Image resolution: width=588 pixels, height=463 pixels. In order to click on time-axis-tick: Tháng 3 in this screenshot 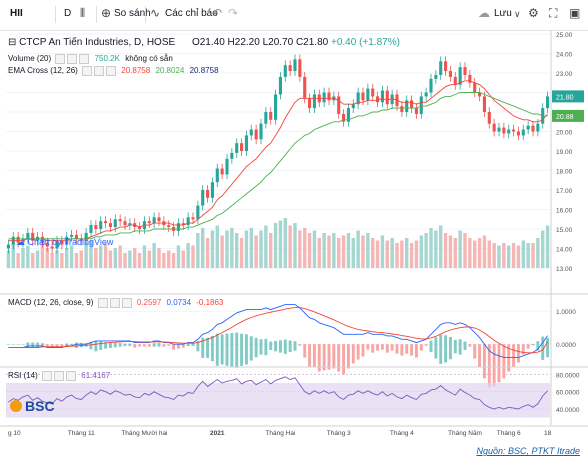, I will do `click(339, 433)`.